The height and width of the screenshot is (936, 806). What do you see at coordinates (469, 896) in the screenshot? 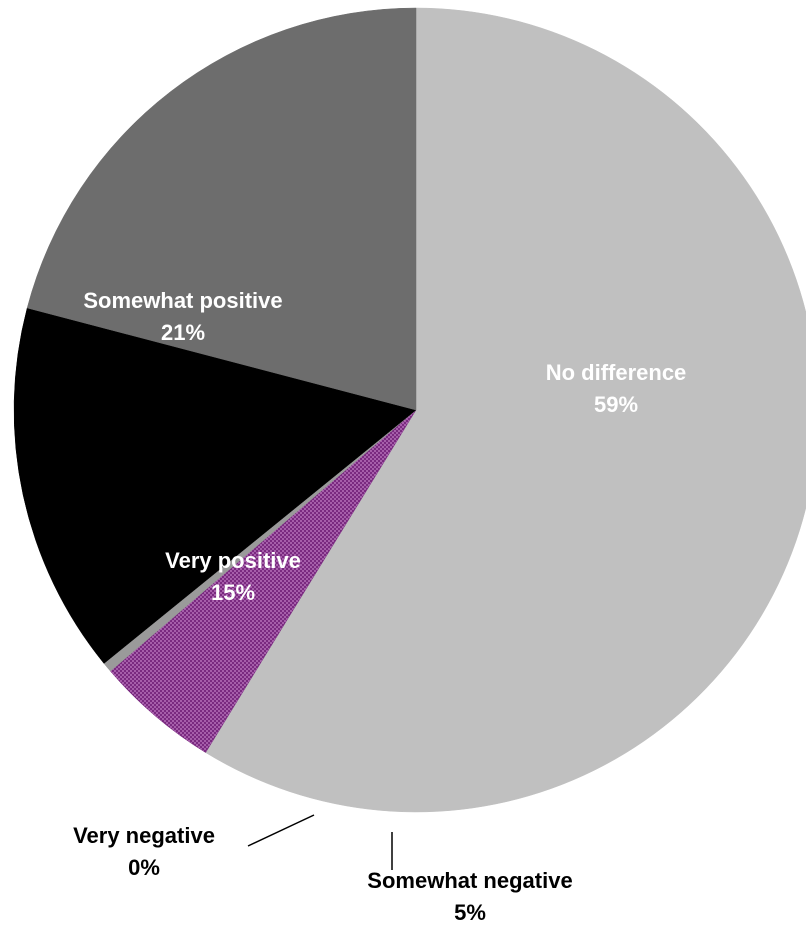
I see `slice-label-somewhat-negative: Somewhat negative 5%` at bounding box center [469, 896].